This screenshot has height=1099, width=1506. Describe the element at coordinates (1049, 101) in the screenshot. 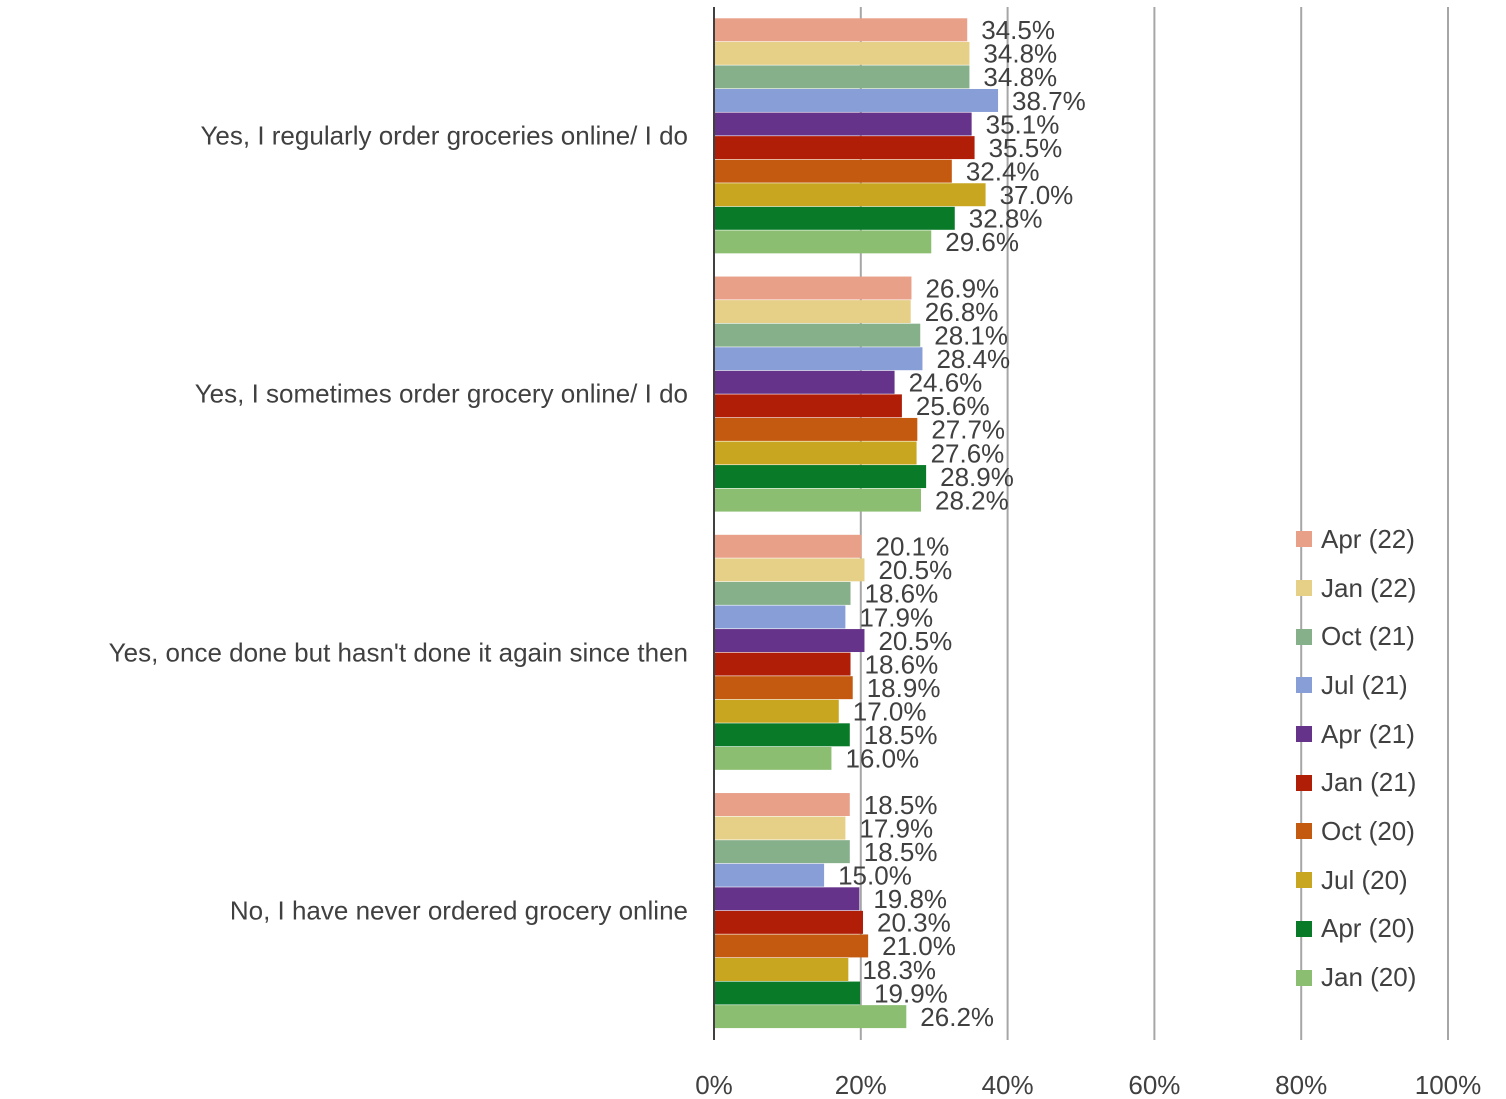

I see `data-label: 38.7%` at that location.